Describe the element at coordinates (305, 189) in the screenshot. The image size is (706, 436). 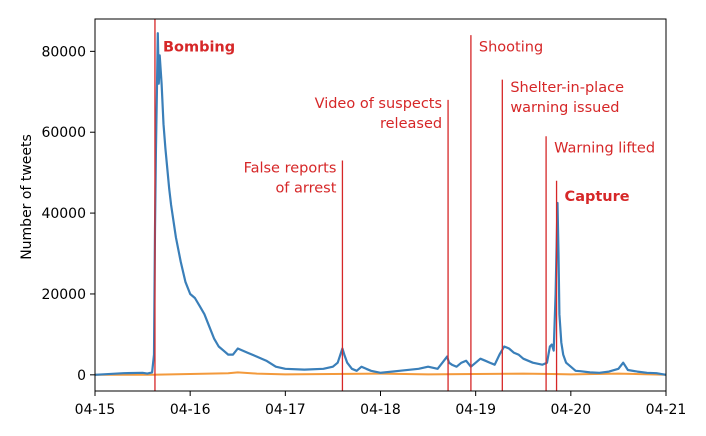
I see `event-label-2-2: of arrest` at that location.